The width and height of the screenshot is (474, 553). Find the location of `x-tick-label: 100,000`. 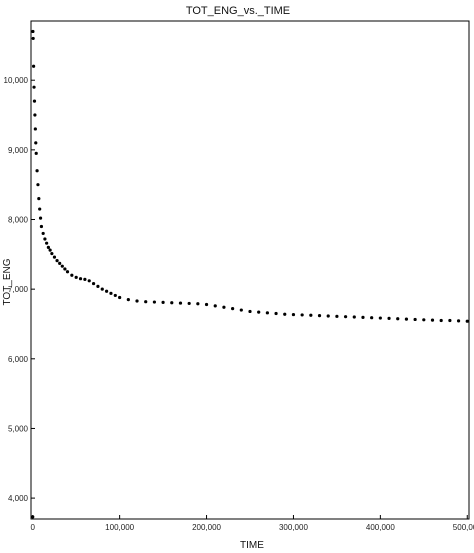

x-tick-label: 100,000 is located at coordinates (119, 527).